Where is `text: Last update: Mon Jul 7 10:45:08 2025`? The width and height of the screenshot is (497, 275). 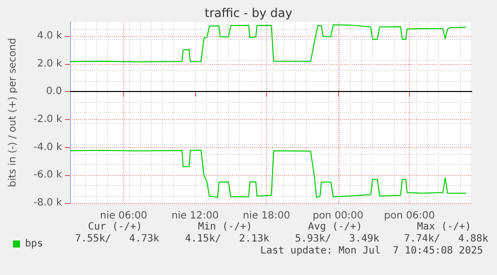
text: Last update: Mon Jul 7 10:45:08 2025 is located at coordinates (372, 251).